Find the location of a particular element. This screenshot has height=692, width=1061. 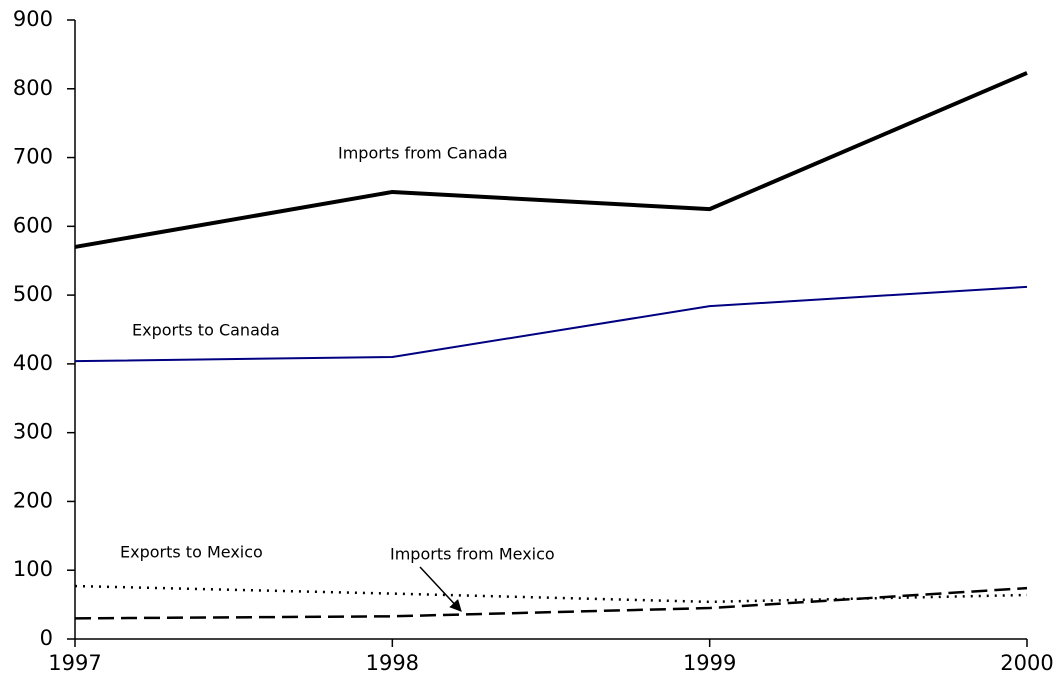

y-tick-label: 400 is located at coordinates (33, 363).